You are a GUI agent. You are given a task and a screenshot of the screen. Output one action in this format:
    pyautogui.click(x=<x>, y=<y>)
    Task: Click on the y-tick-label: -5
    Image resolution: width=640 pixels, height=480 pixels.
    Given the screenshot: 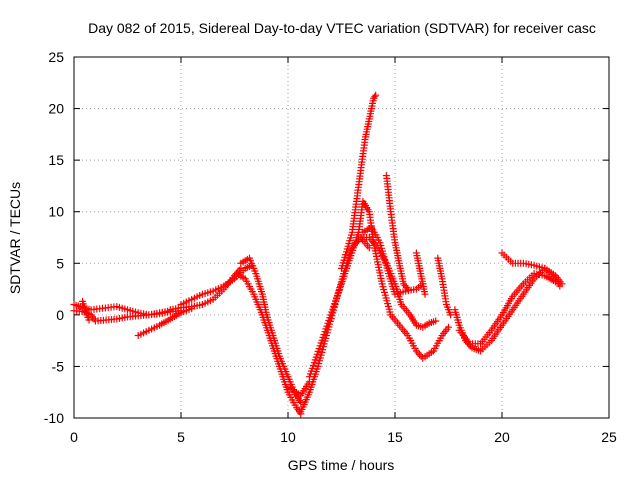 What is the action you would take?
    pyautogui.click(x=58, y=366)
    